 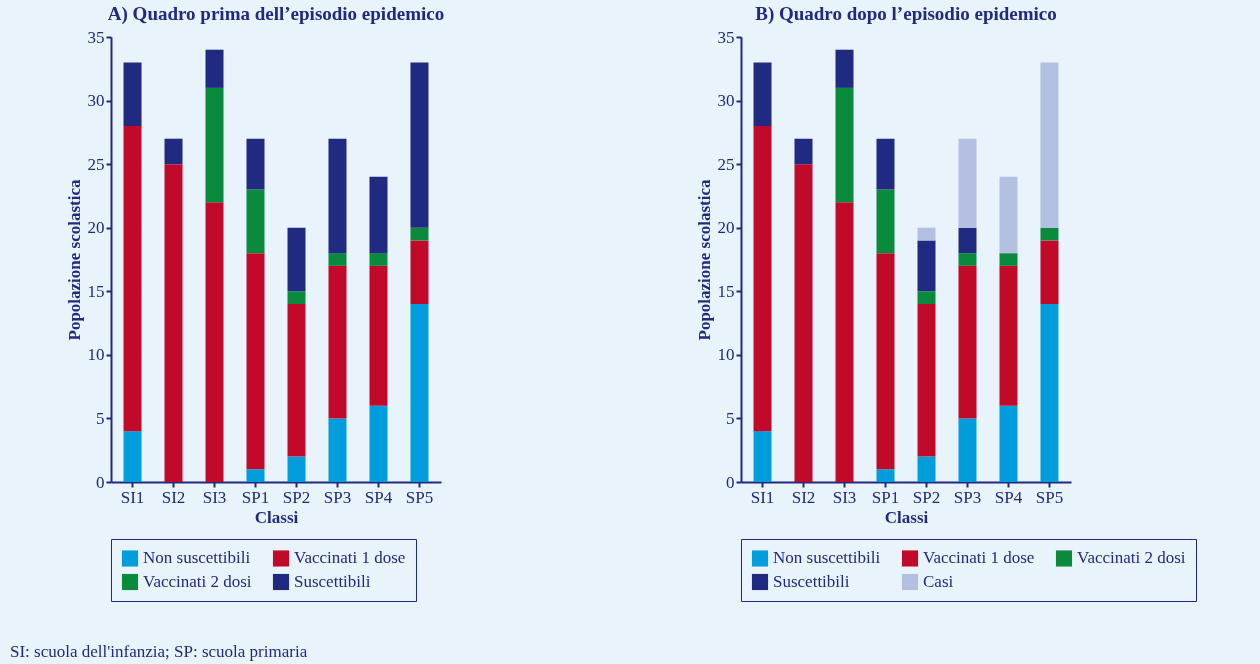 I want to click on legend-label: Casi, so click(x=938, y=581).